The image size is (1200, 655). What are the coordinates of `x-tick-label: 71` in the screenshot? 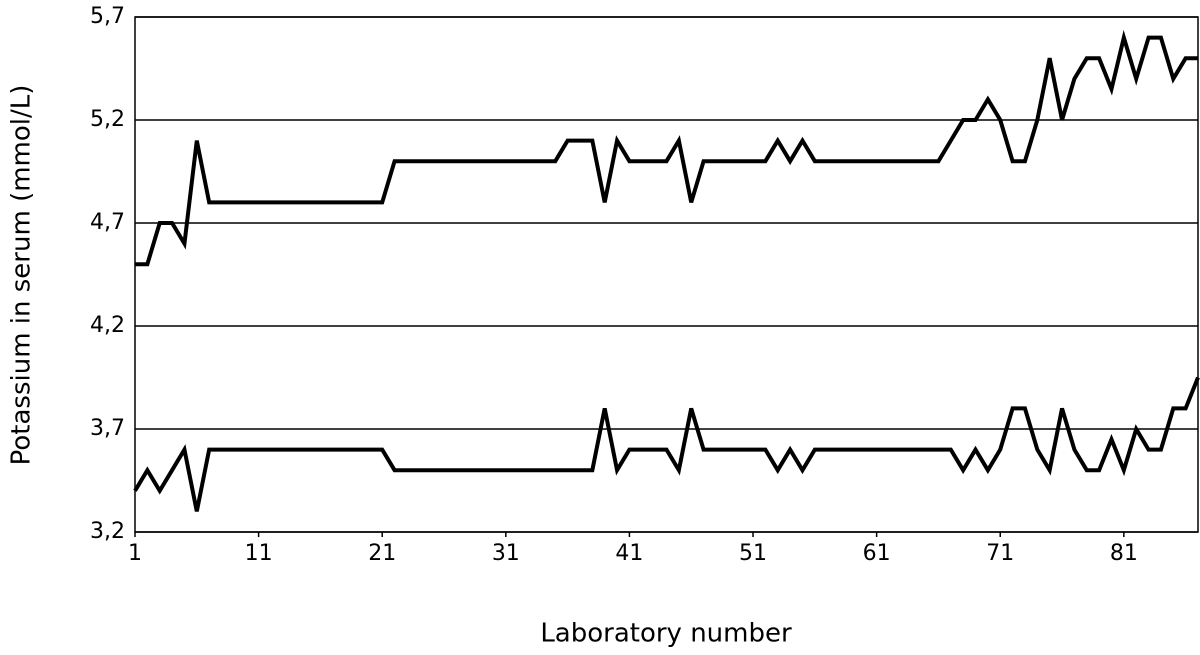 It's located at (1000, 553).